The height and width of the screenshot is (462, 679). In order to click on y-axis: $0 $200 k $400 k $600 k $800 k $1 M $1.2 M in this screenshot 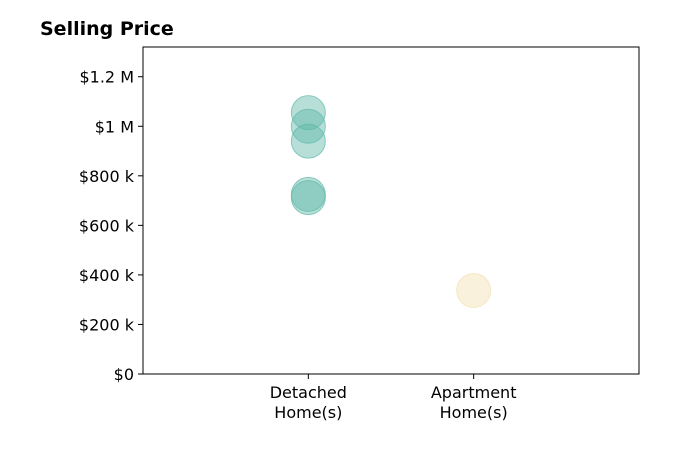, I will do `click(111, 226)`.